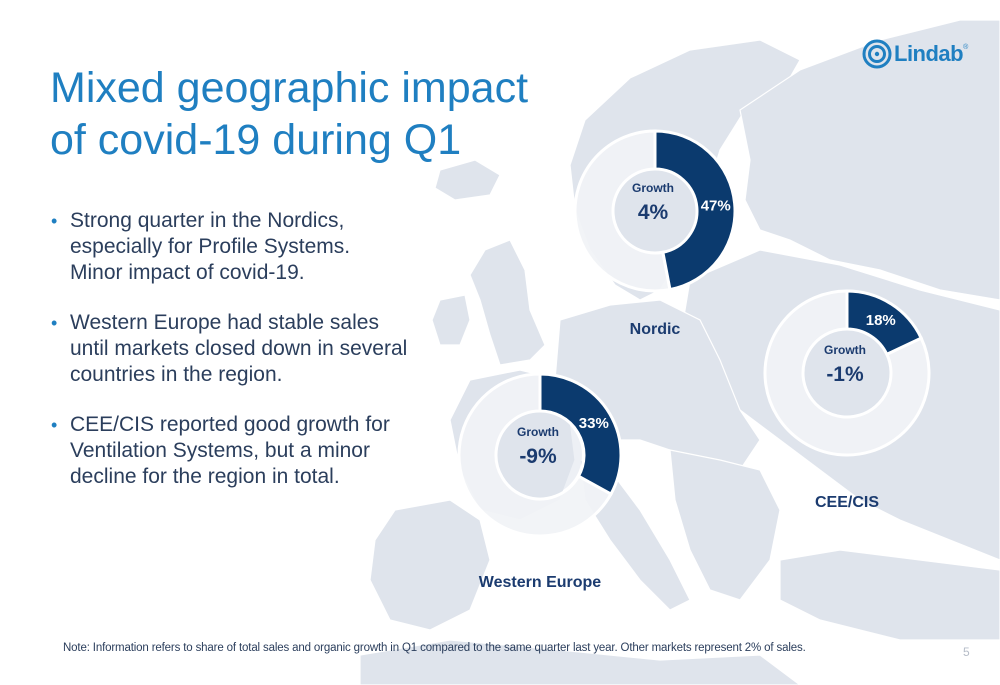 This screenshot has height=685, width=1000. Describe the element at coordinates (289, 88) in the screenshot. I see `title-line-1: Mixed geographic impact` at that location.